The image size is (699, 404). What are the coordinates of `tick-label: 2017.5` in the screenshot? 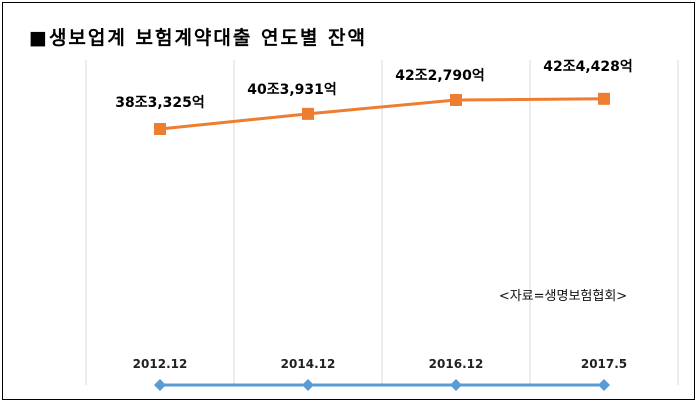 It's located at (604, 364).